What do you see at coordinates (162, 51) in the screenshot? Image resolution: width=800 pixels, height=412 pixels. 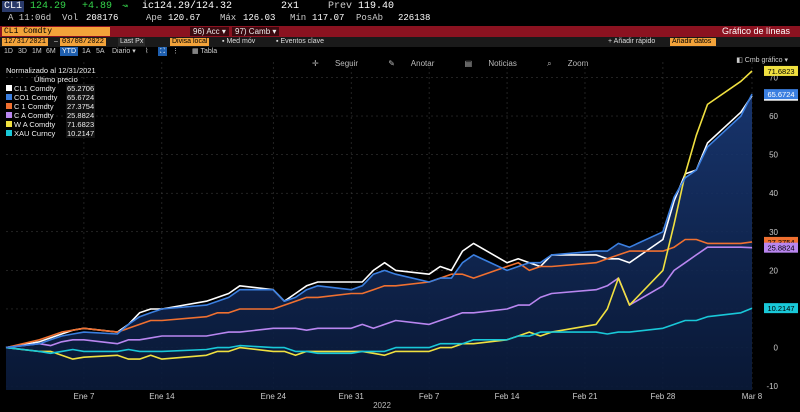 I see `chart-mode-icon: ⛶` at bounding box center [162, 51].